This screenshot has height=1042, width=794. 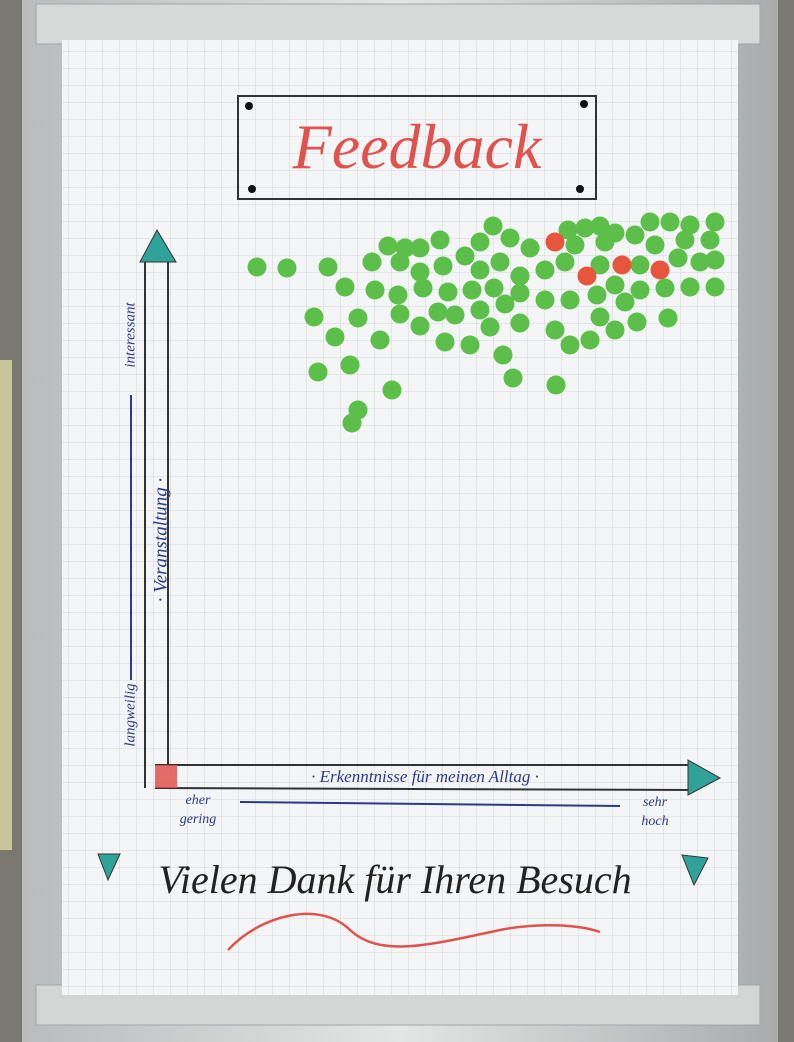 I want to click on x-axis-label: · Erkenntnisse für meinen Alltag ·, so click(x=425, y=776).